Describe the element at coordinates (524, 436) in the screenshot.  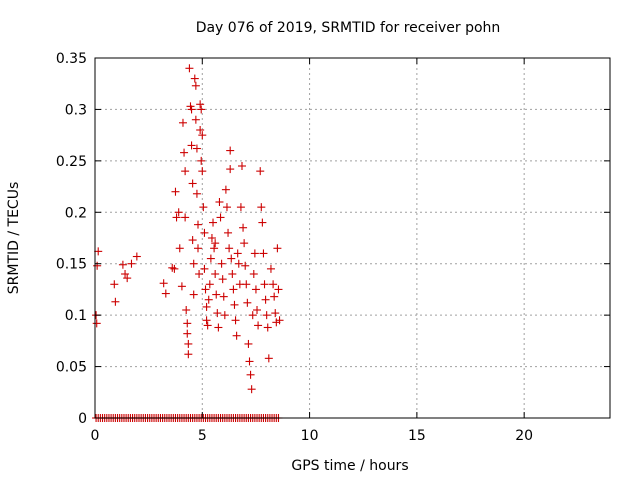
I see `x-tick-label: 20` at that location.